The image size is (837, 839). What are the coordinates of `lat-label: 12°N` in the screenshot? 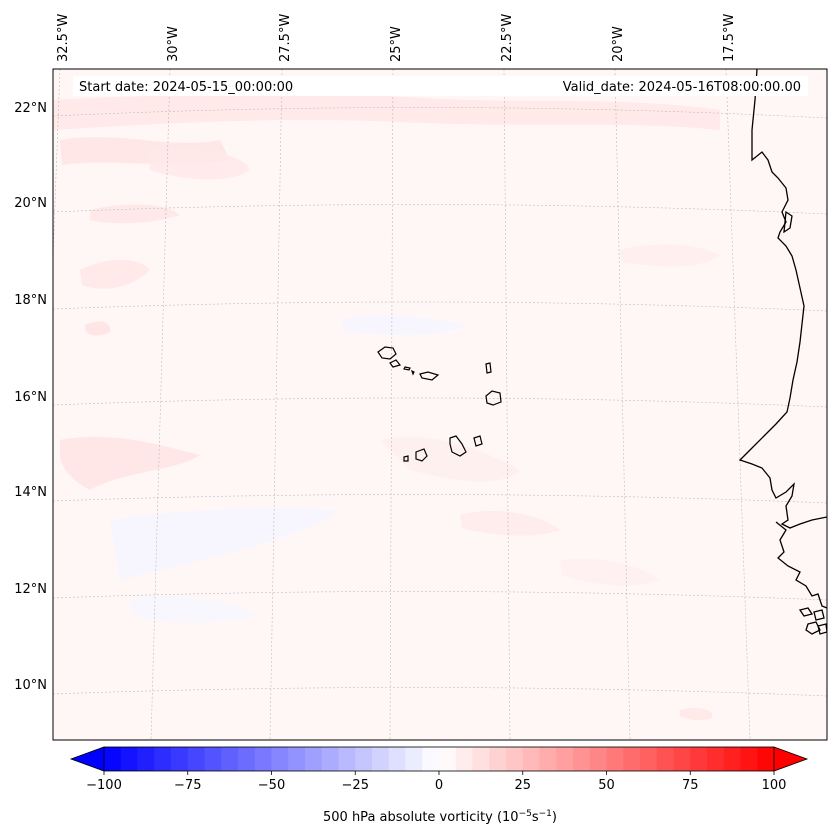 It's located at (30, 589).